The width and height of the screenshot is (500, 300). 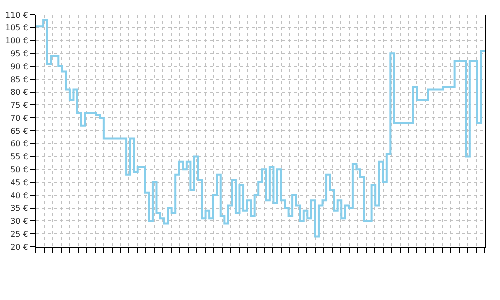 I want to click on y-tick-label: 70 €, so click(x=19, y=118).